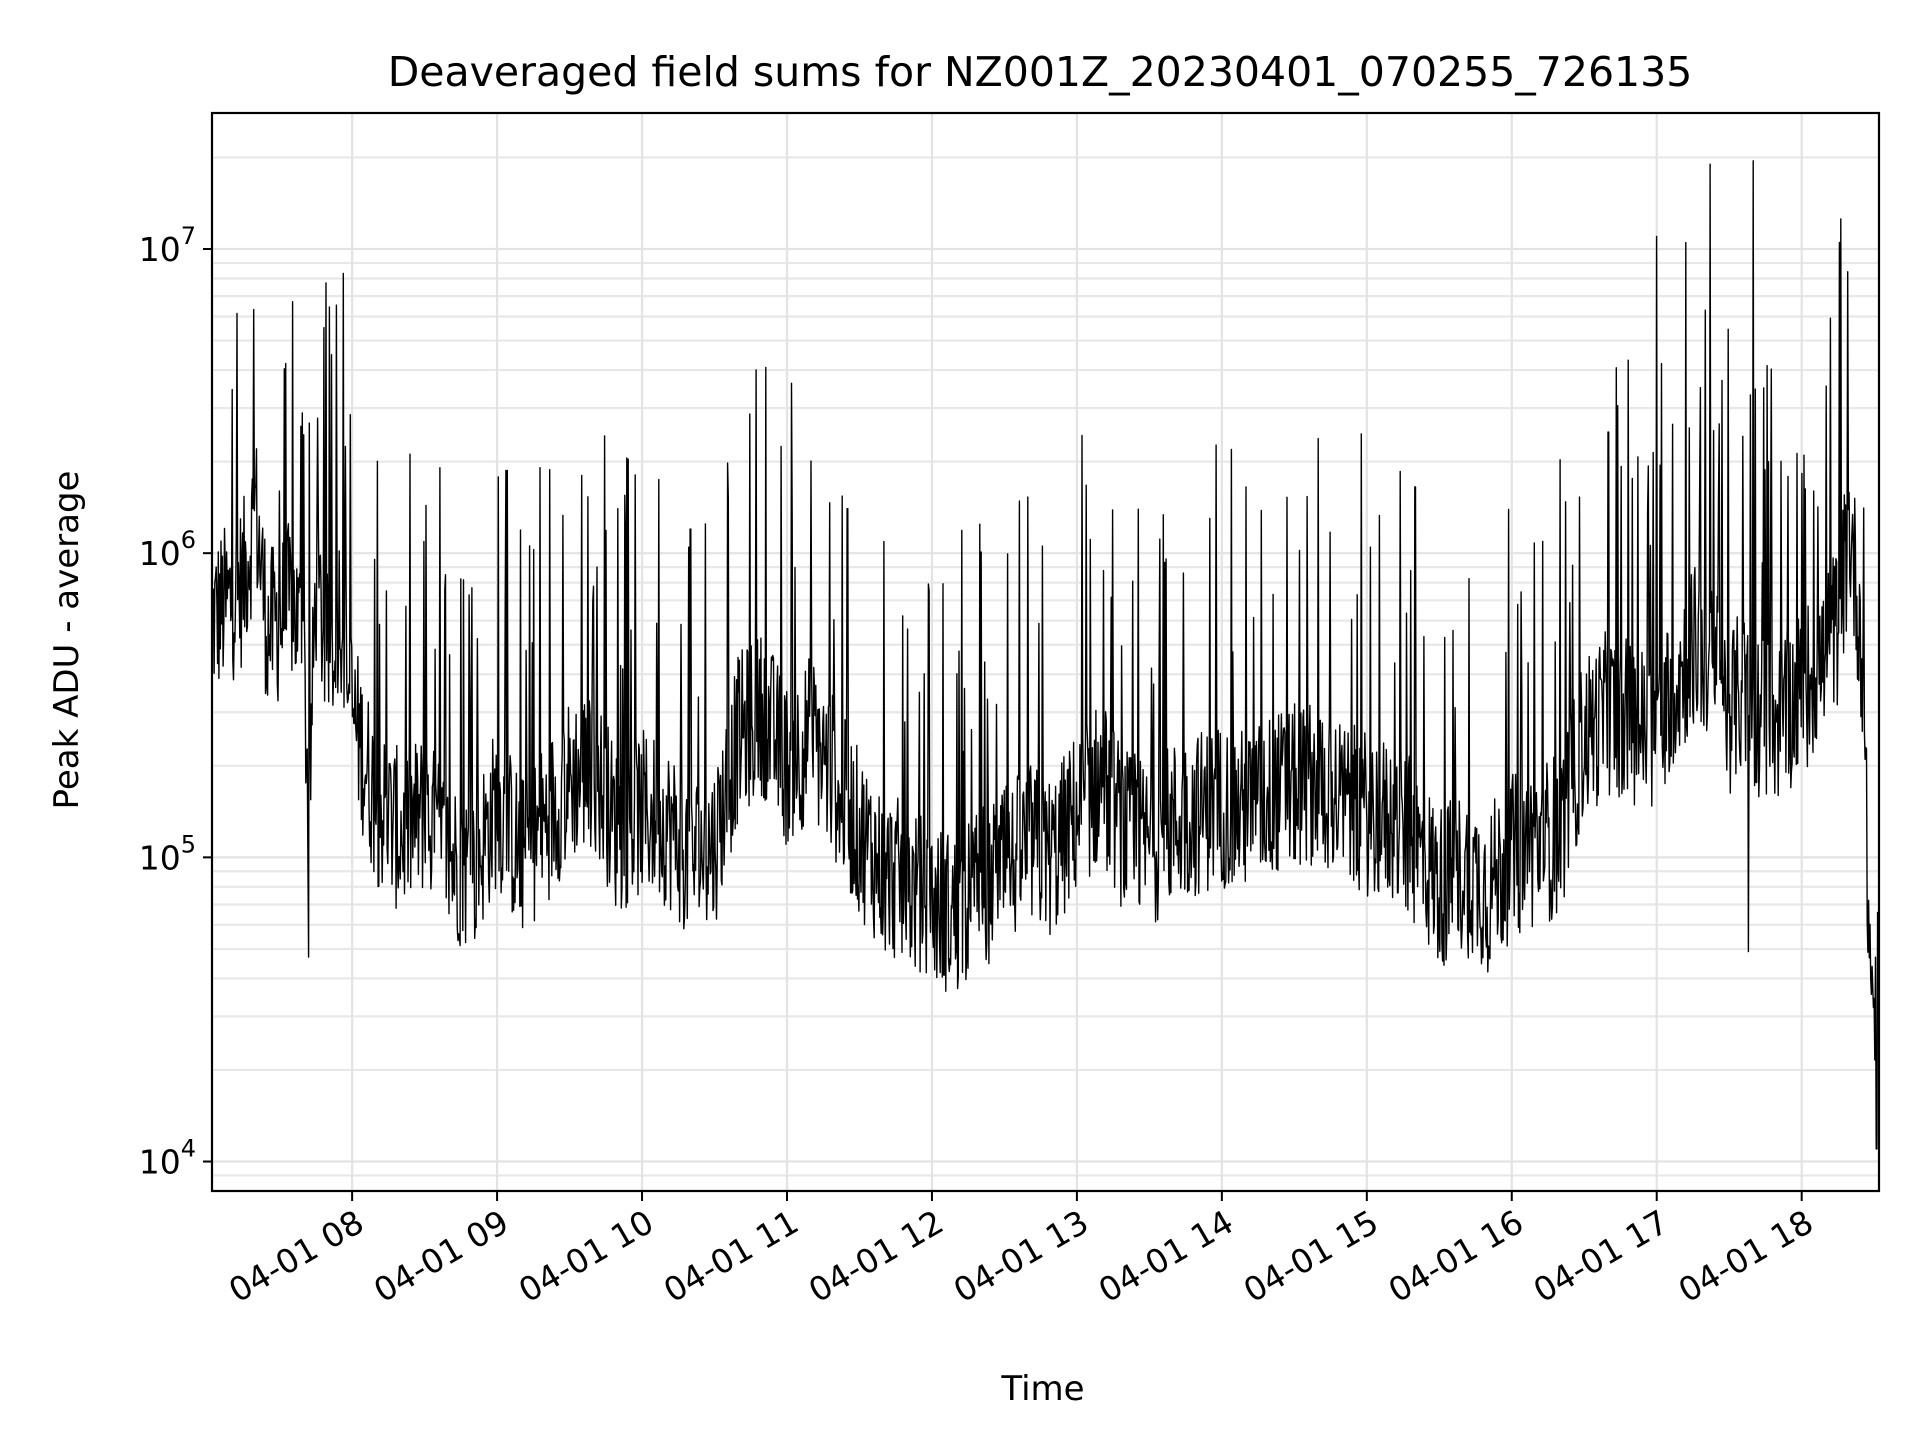 This screenshot has height=1440, width=1920. Describe the element at coordinates (731, 1256) in the screenshot. I see `x-tick-label: 04-01 11` at that location.